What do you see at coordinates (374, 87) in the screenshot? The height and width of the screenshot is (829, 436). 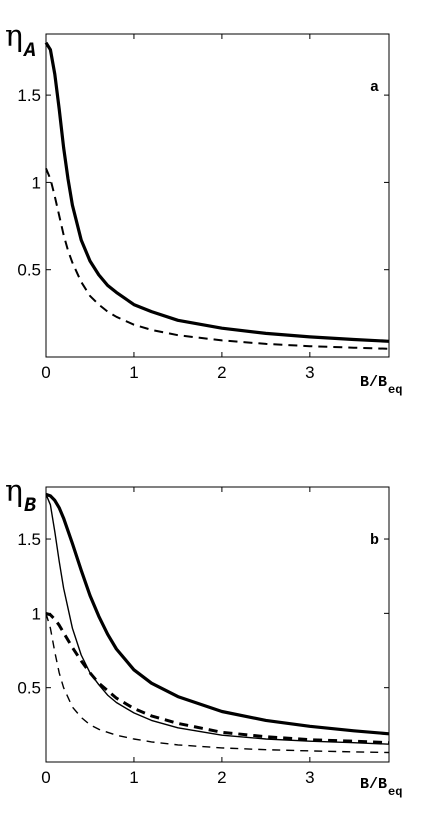 I see `panel-label: a` at bounding box center [374, 87].